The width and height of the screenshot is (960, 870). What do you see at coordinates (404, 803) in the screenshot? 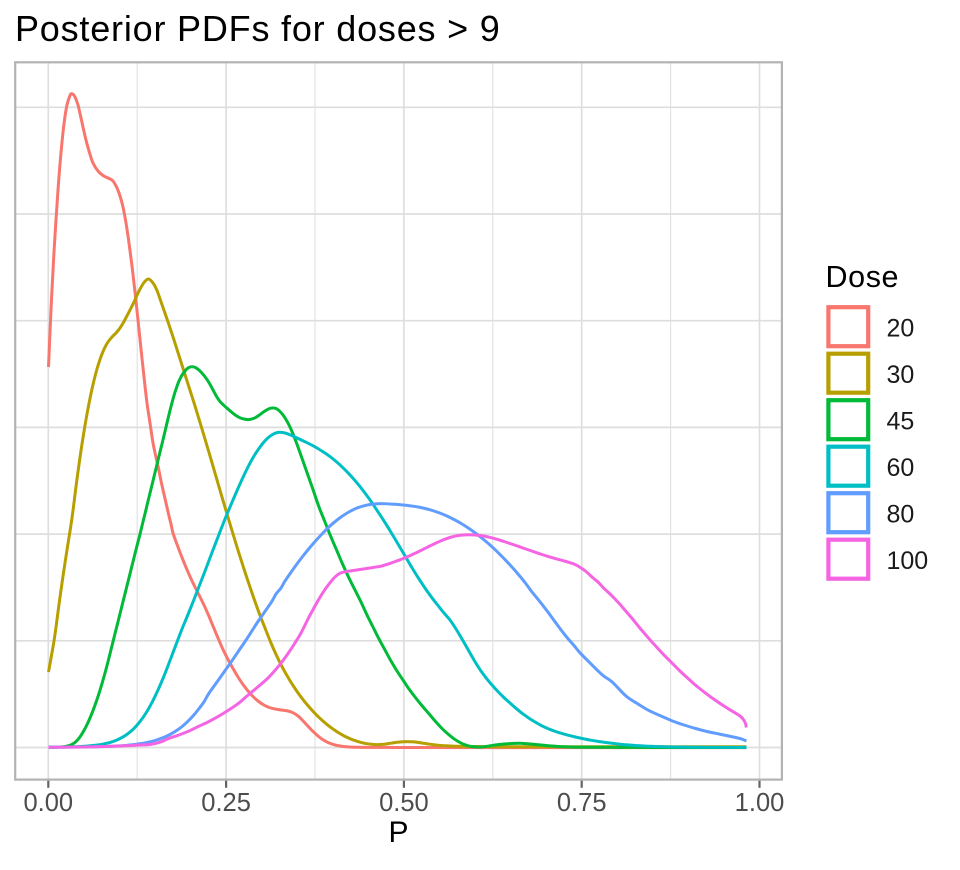
I see `svg-text: 0.50` at bounding box center [404, 803].